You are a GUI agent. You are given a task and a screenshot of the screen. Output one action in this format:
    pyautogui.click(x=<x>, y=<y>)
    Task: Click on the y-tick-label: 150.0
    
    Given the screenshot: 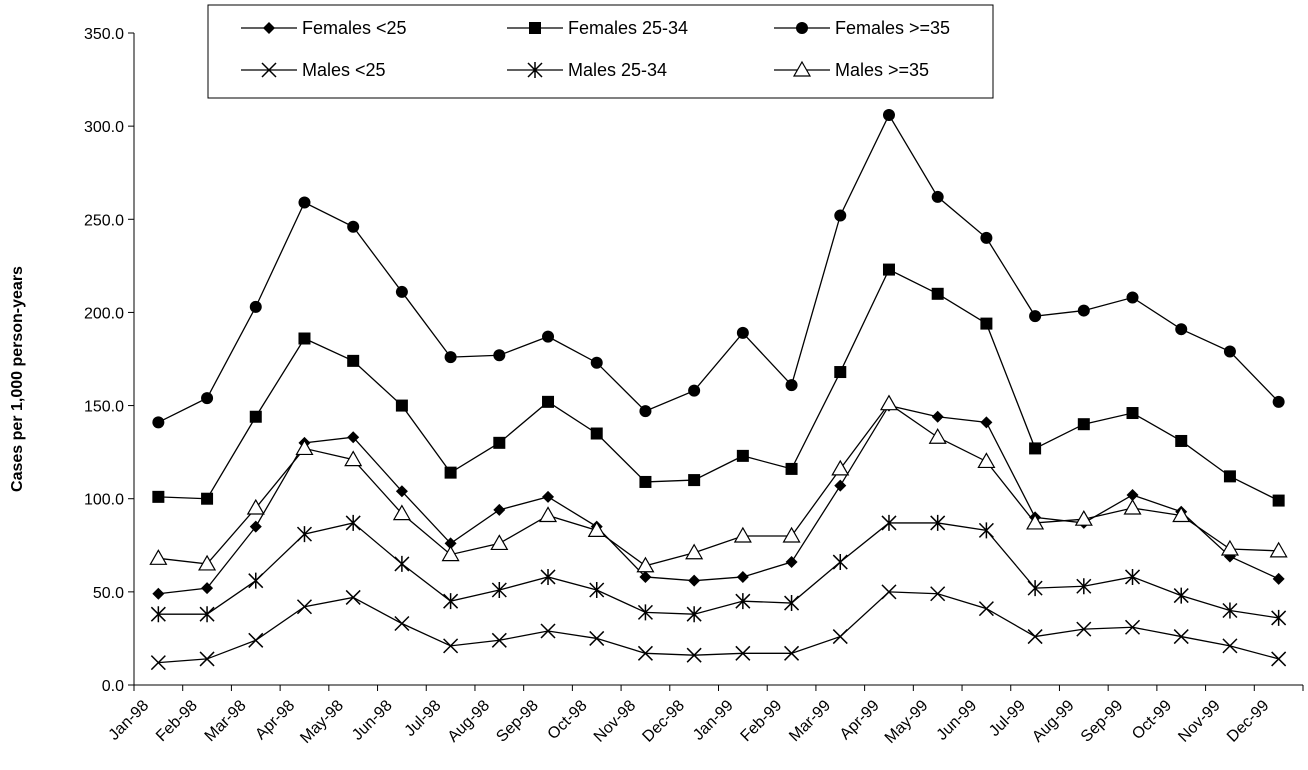 What is the action you would take?
    pyautogui.click(x=104, y=407)
    